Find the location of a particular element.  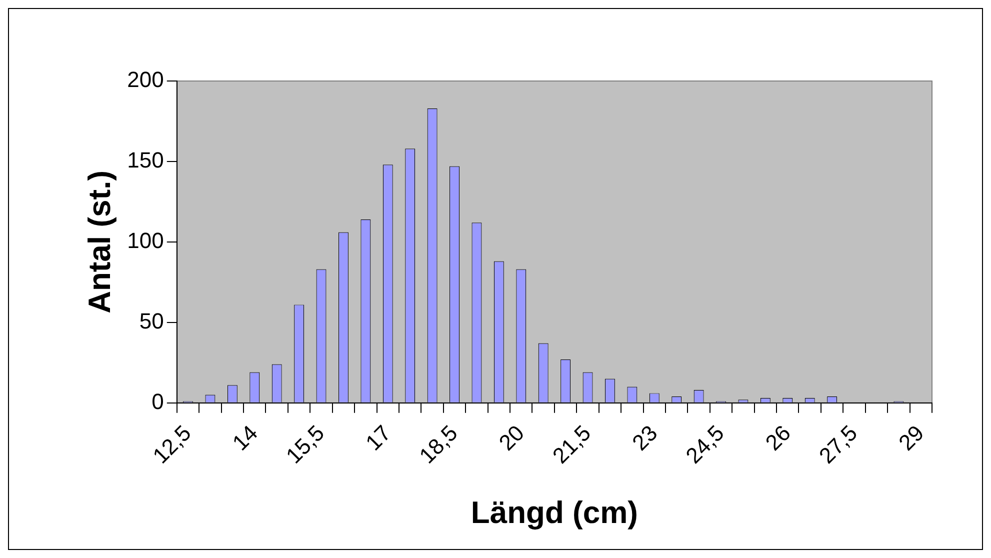

y-tick-label: 0 is located at coordinates (158, 401).